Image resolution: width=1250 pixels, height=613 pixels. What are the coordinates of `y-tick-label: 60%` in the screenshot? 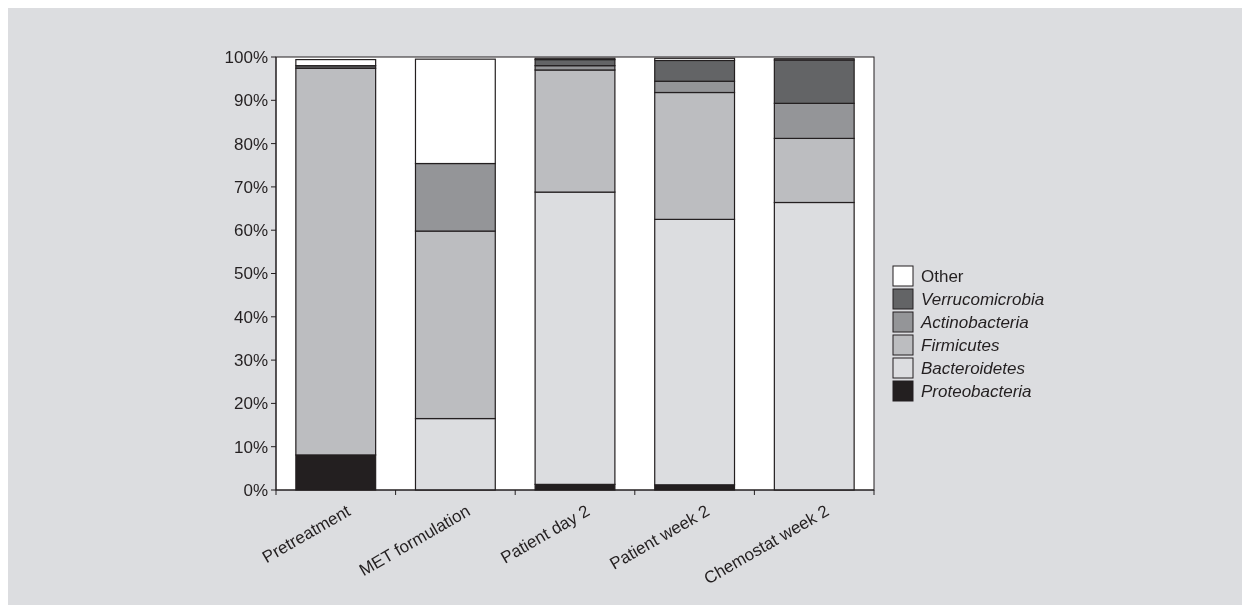 It's located at (250, 231).